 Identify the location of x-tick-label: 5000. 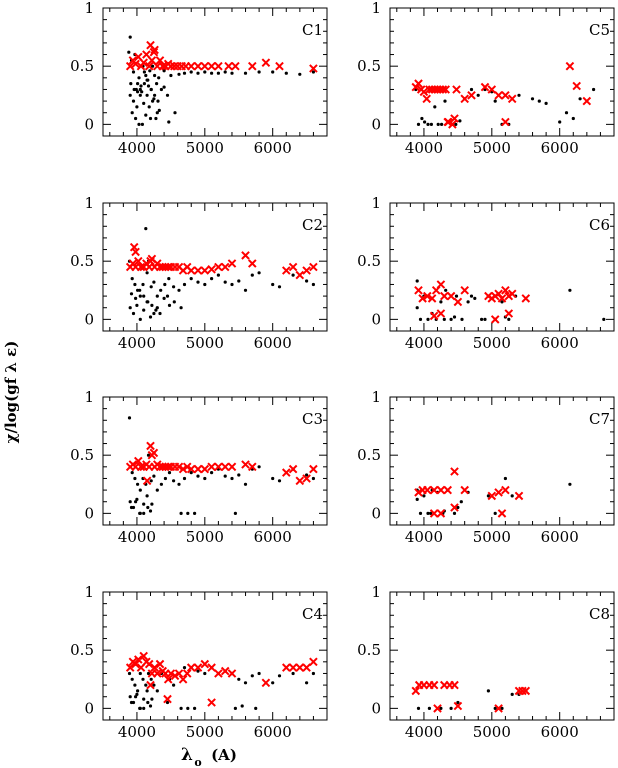
(205, 732).